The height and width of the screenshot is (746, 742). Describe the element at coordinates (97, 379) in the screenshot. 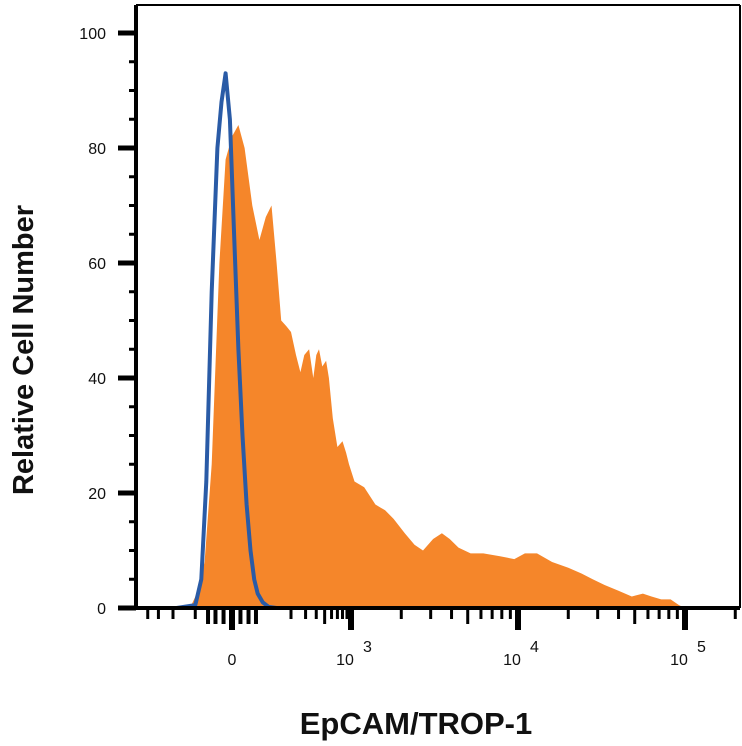

I see `y-tick-label: 40` at that location.